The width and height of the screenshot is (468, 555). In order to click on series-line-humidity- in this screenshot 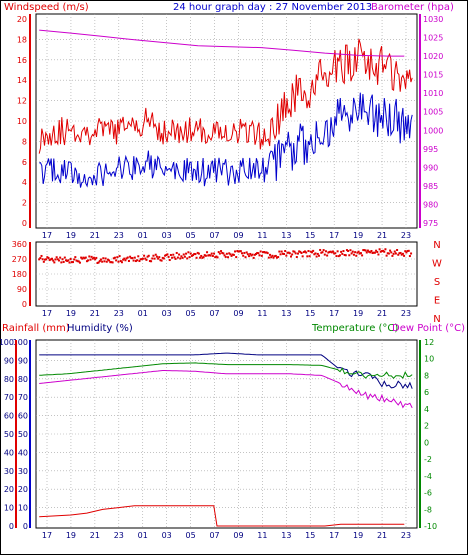, I will do `click(226, 370)`.